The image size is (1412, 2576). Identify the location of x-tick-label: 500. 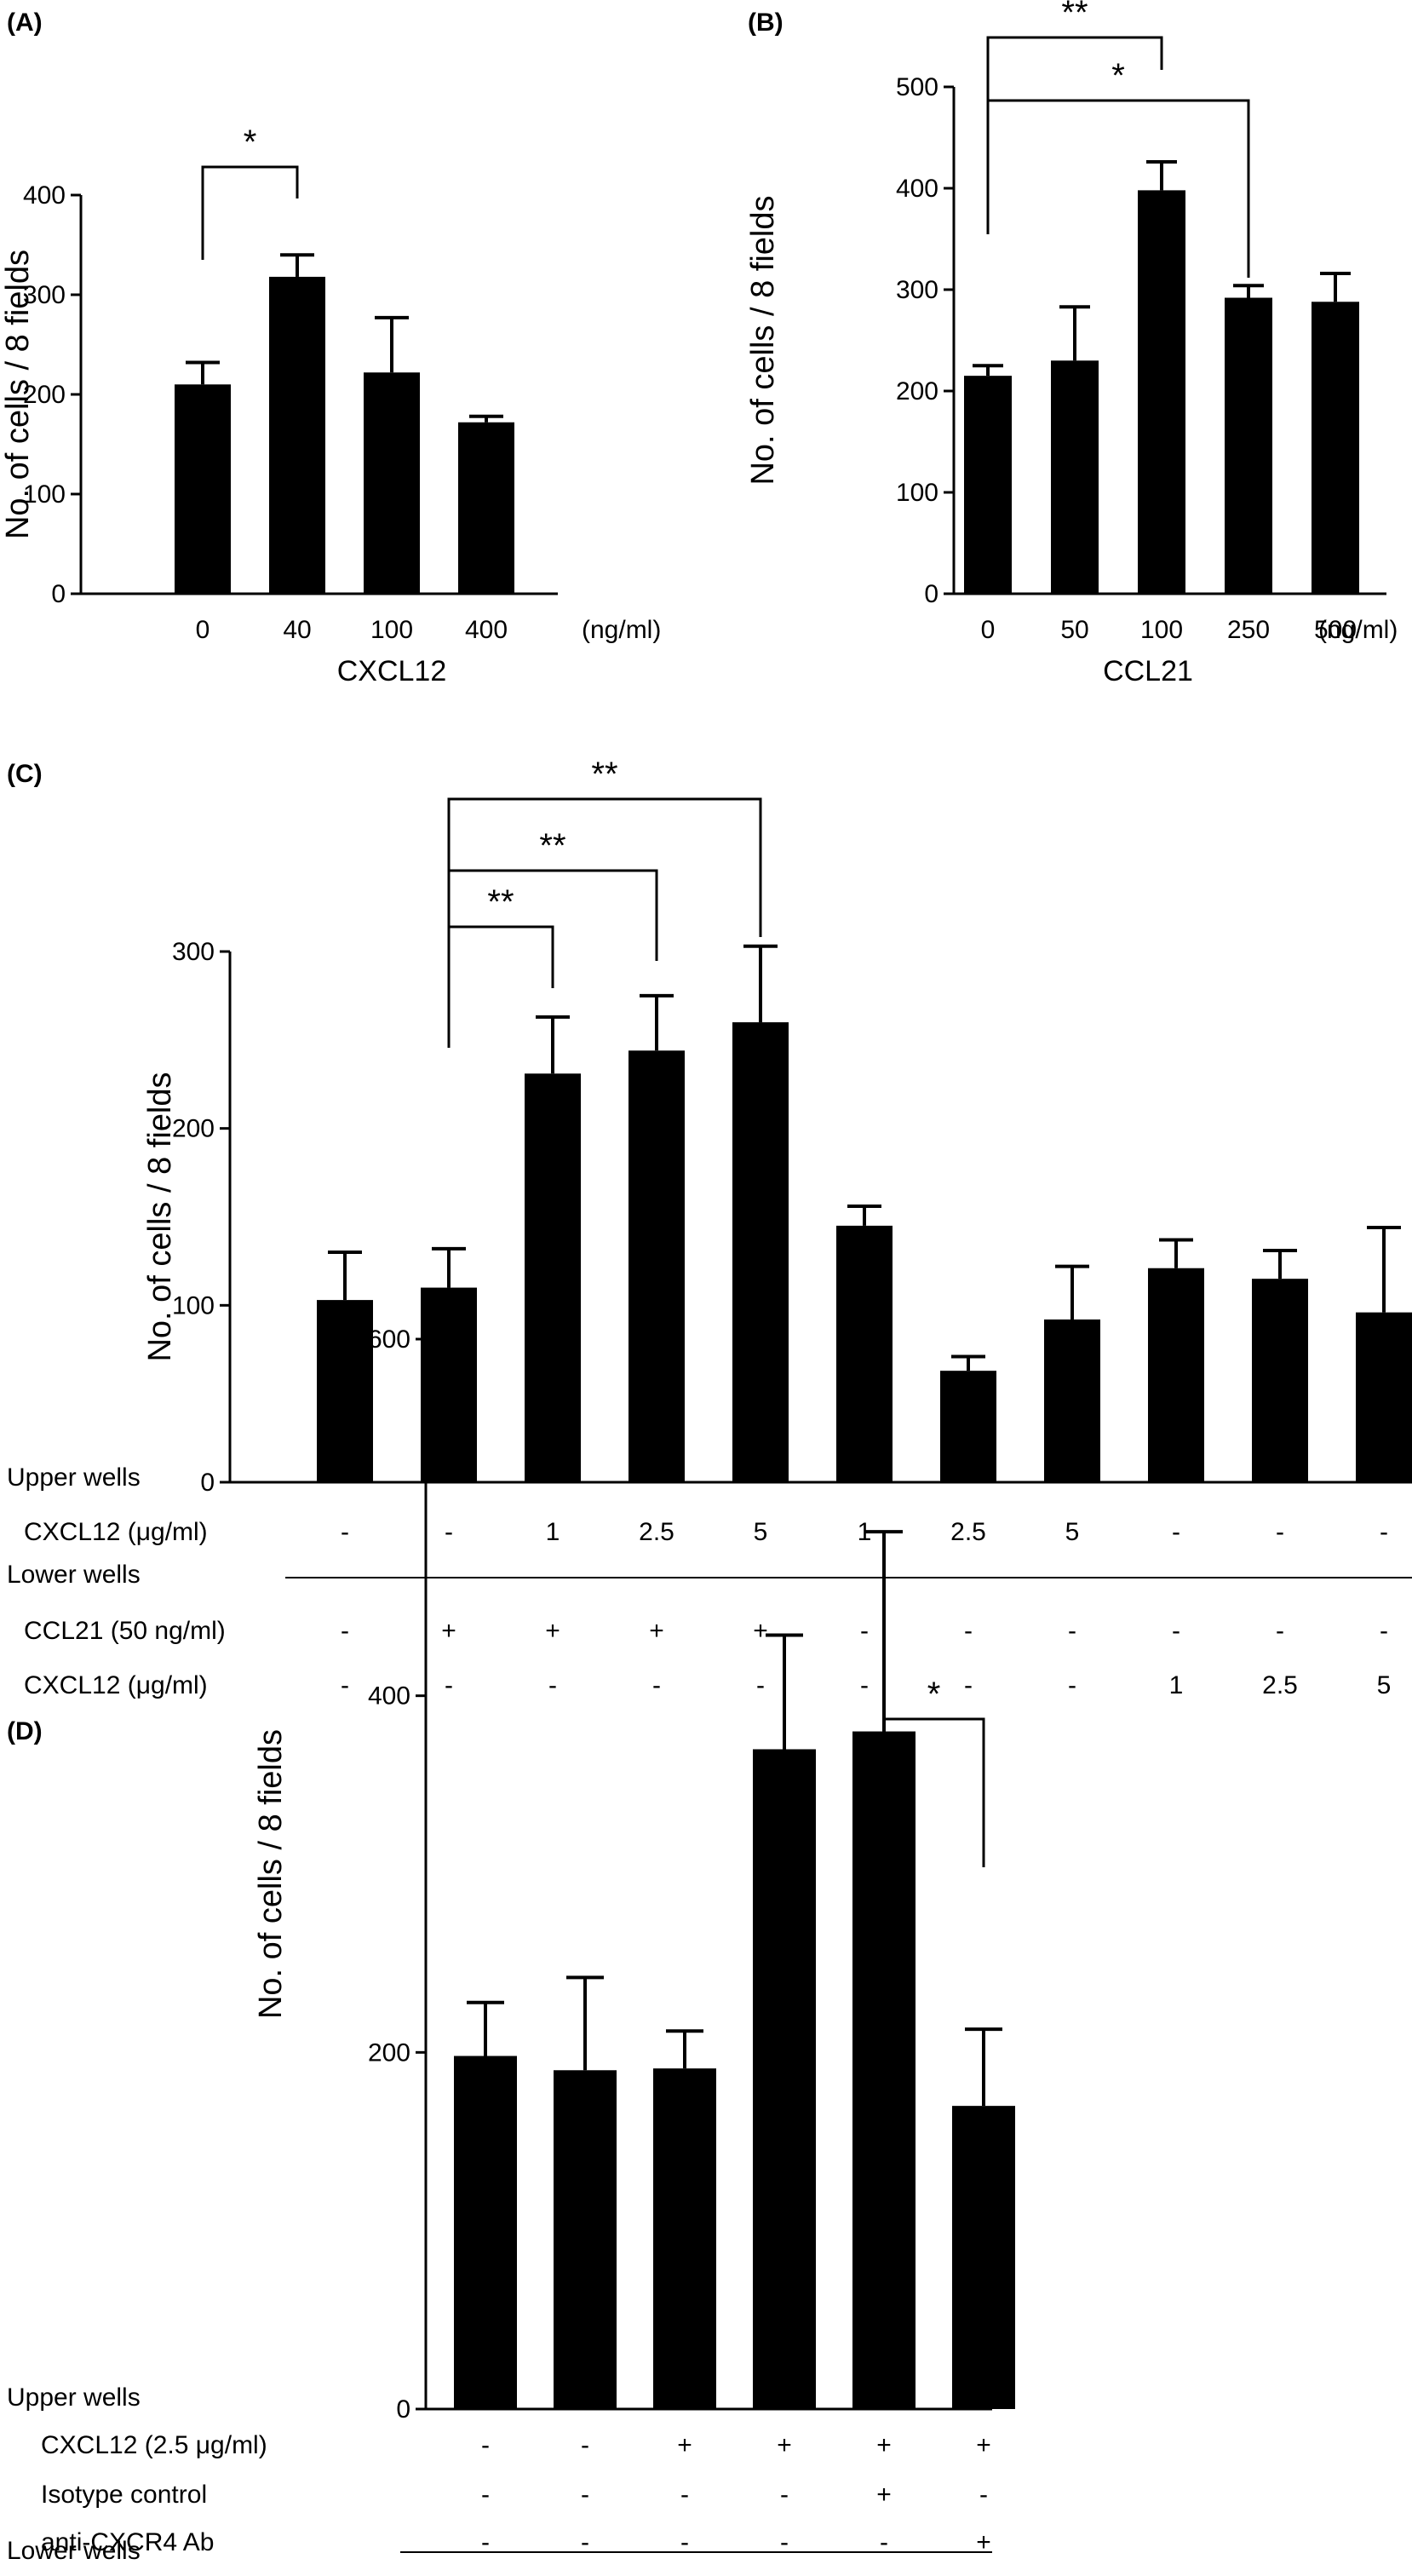
(1335, 630).